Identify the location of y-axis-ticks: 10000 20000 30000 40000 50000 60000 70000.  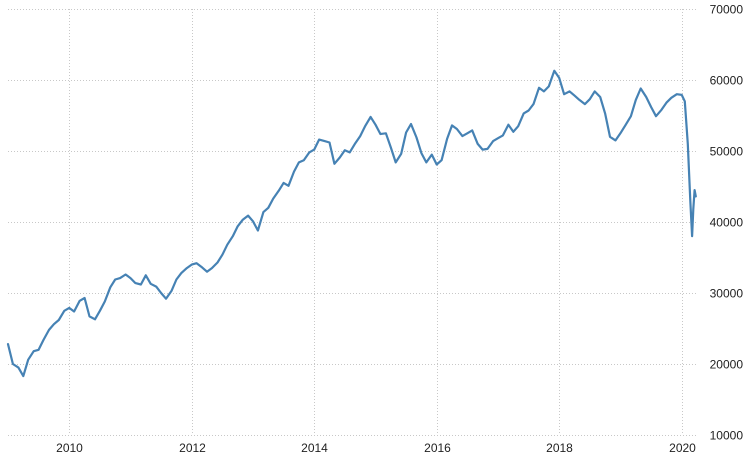
(727, 223).